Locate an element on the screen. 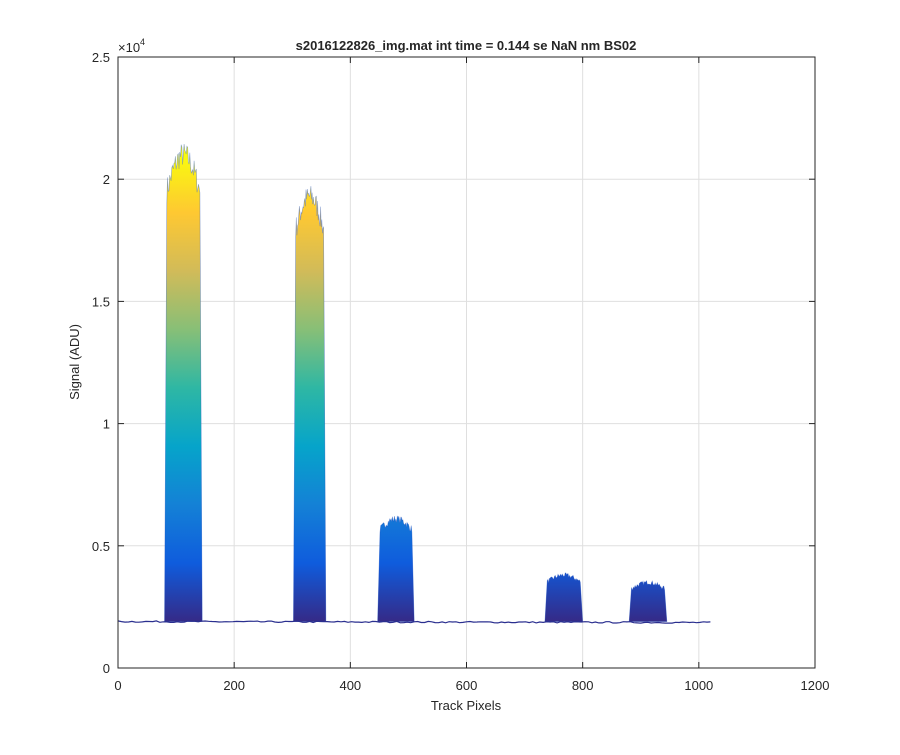 The image size is (900, 755). y-tick-label: 1.5 is located at coordinates (101, 301).